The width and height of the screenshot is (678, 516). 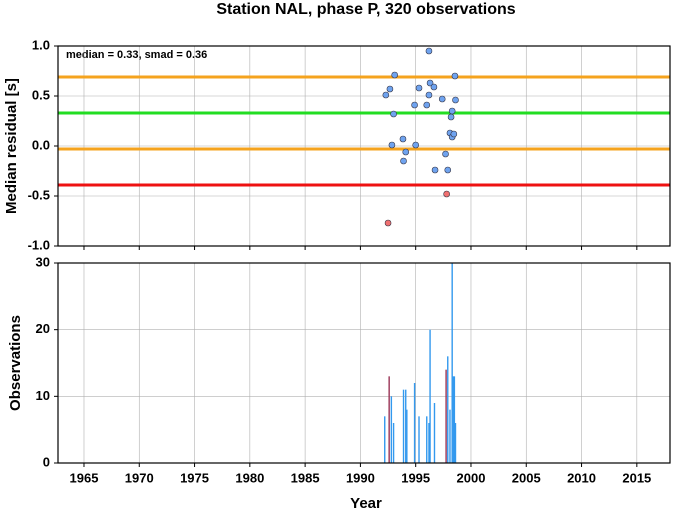 I want to click on x-tick-label: 1975, so click(x=194, y=477).